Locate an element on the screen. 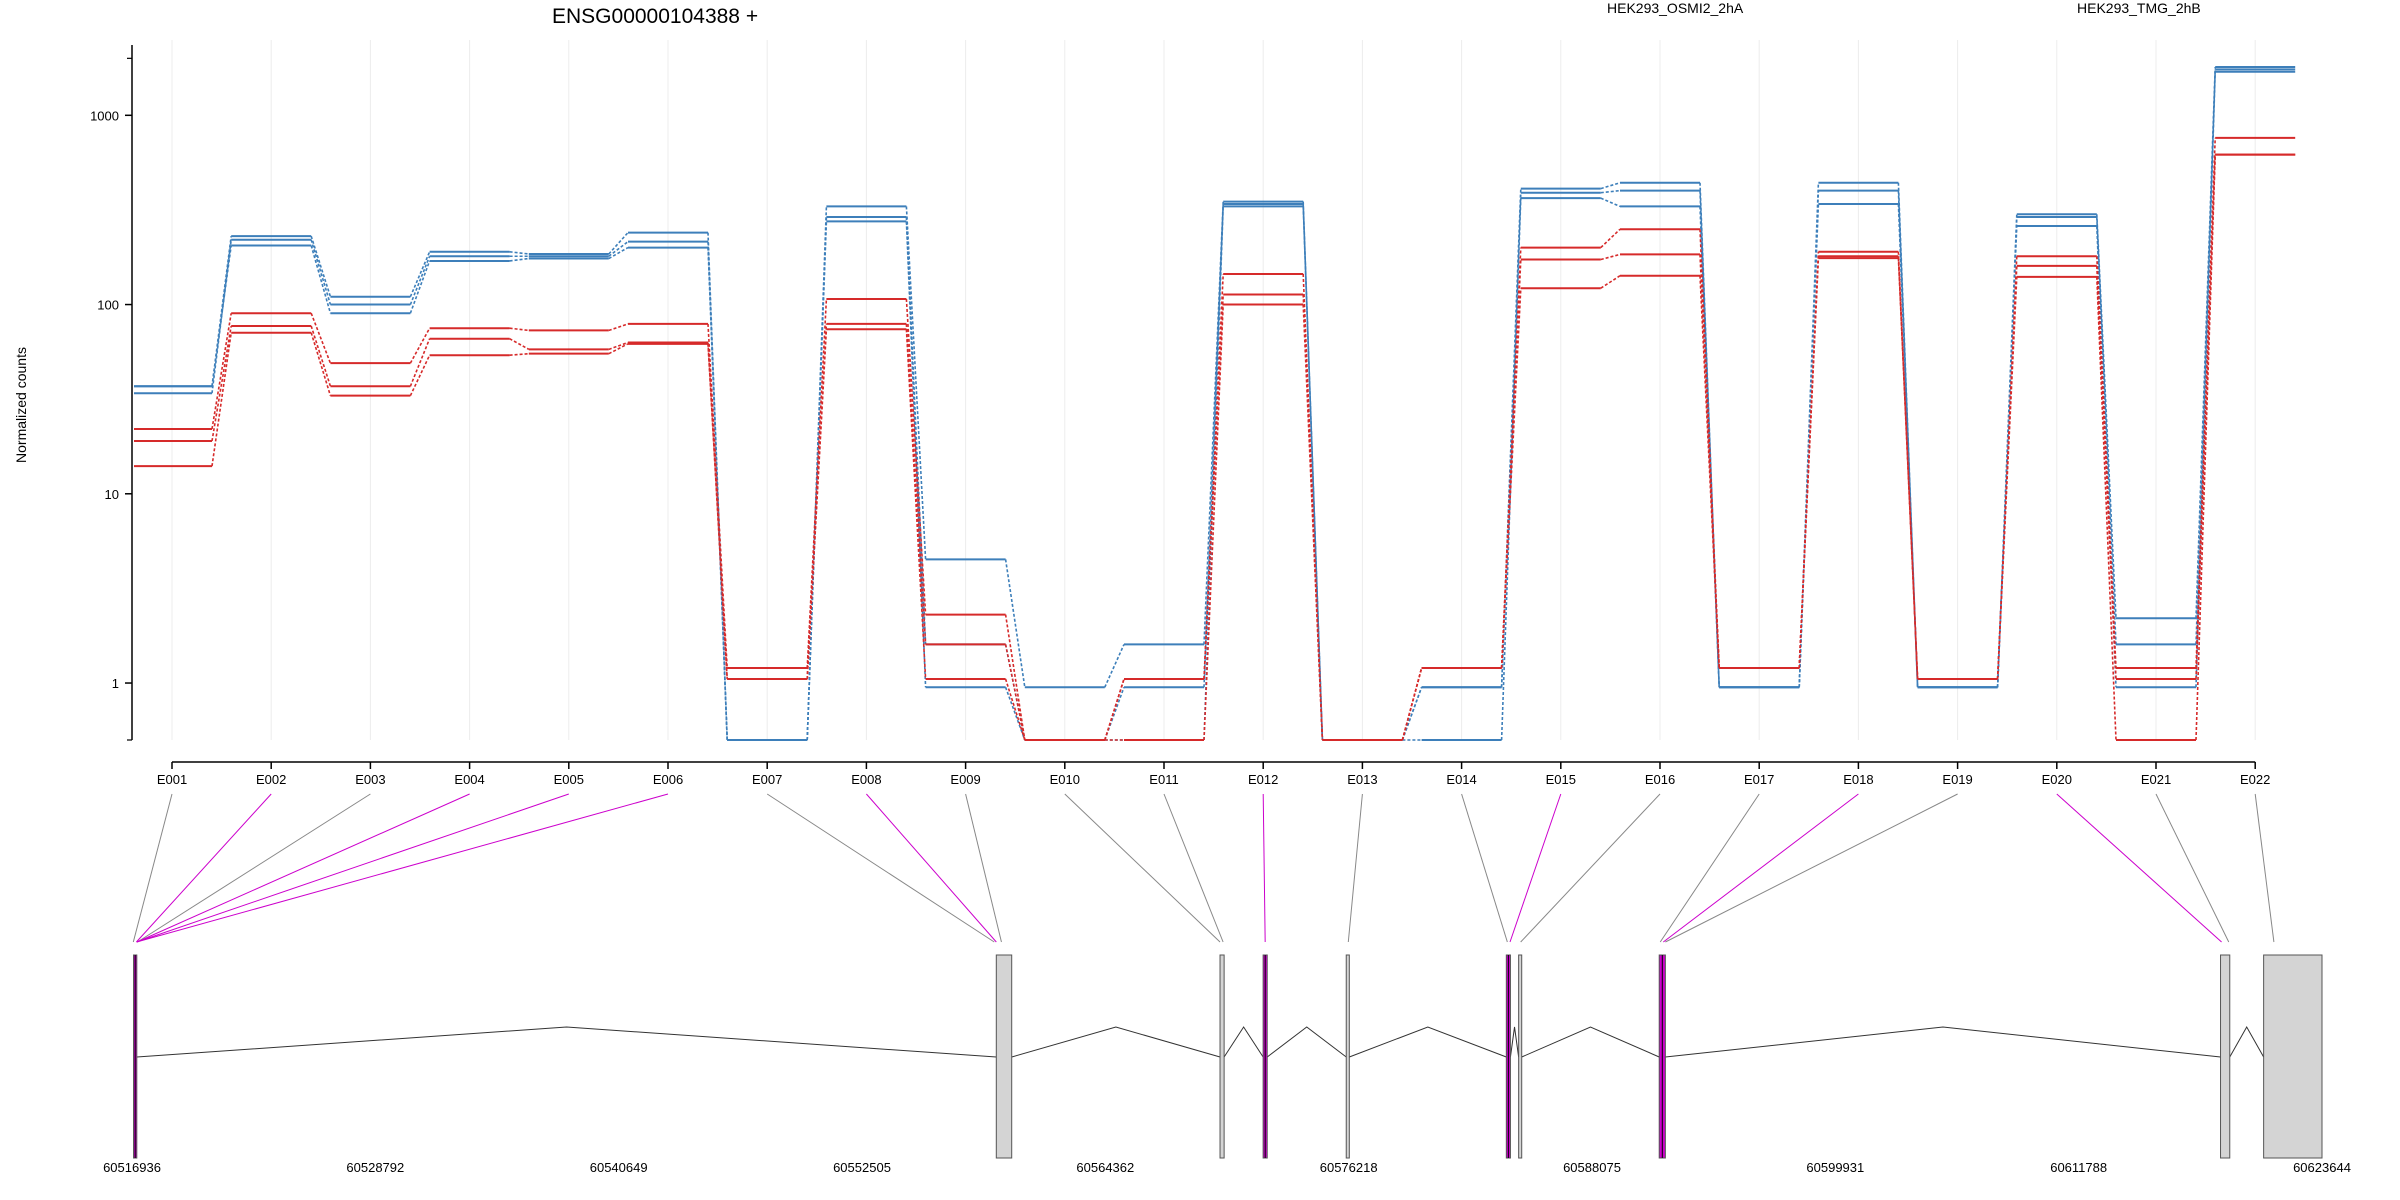 The image size is (2400, 1200). x-tick-label: E010 is located at coordinates (1065, 779).